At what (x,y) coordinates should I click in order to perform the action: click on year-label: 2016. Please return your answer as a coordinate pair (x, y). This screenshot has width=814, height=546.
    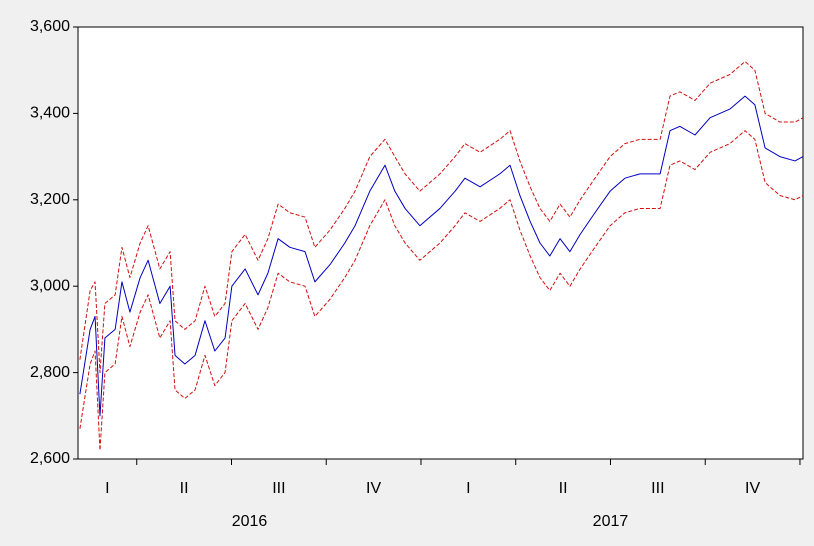
    Looking at the image, I should click on (250, 521).